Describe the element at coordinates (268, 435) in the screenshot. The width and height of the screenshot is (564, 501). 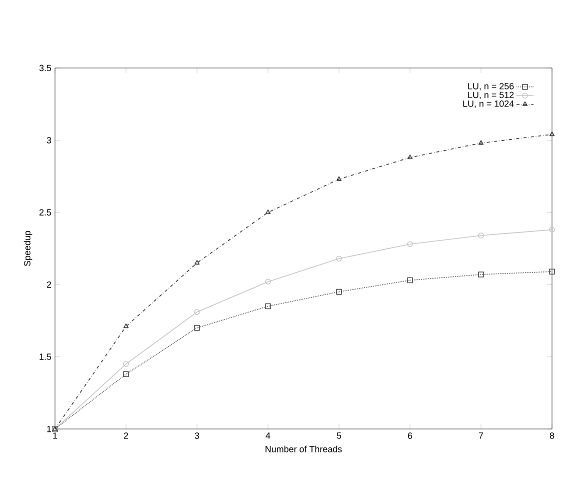
I see `x-tick-label: 4` at that location.